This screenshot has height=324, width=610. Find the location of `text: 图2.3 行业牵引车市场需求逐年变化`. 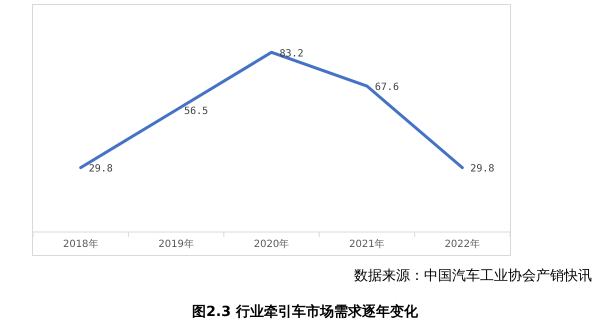

text: 图2.3 行业牵引车市场需求逐年变化 is located at coordinates (305, 311).